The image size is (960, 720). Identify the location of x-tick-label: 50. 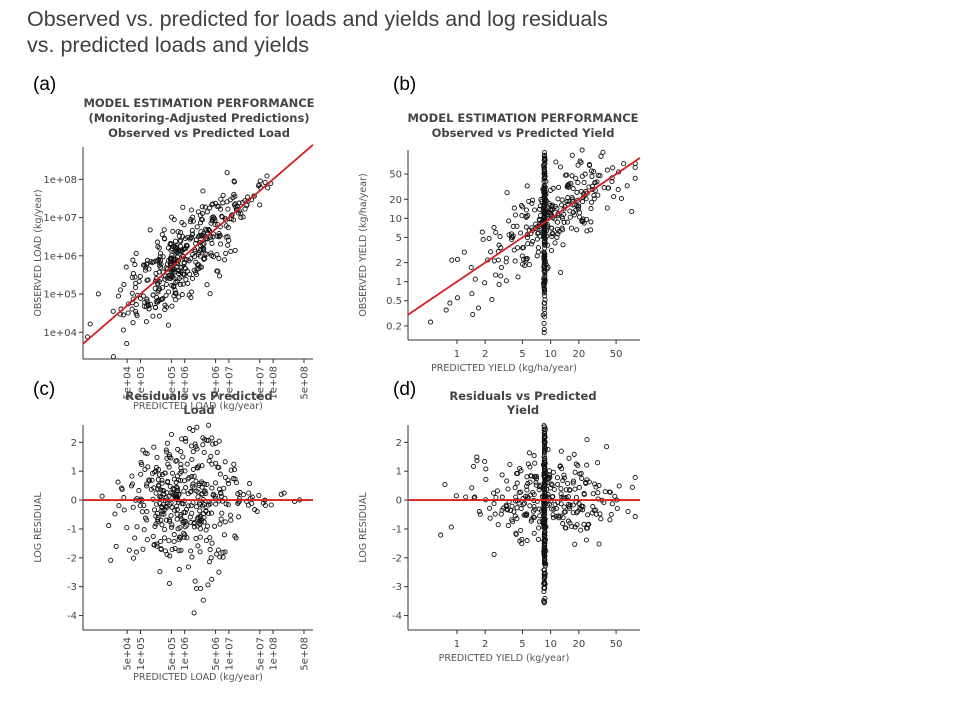
(616, 354).